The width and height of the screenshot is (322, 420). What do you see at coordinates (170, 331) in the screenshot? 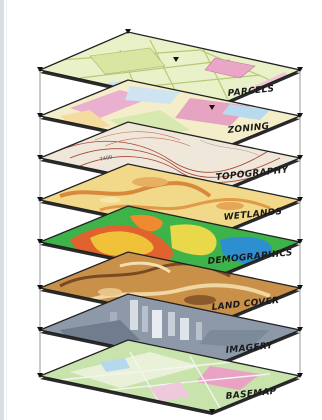
I see `layer-imagery: IMAGERY` at bounding box center [170, 331].